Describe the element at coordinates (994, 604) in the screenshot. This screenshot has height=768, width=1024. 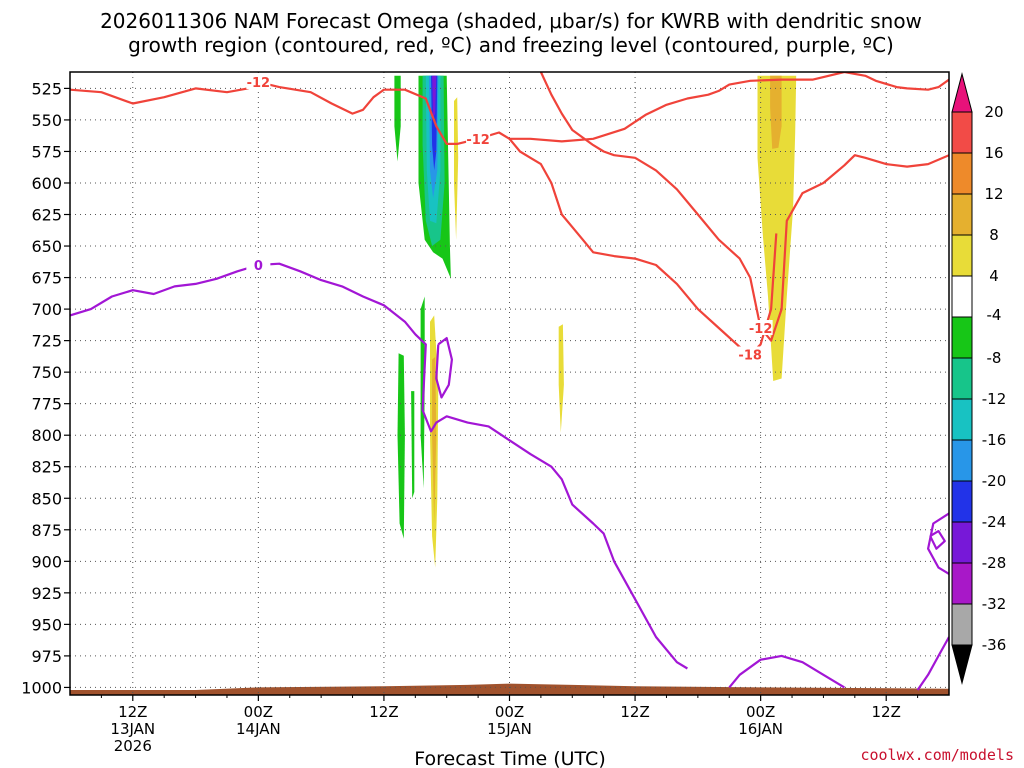
I see `colorbar-label-12: -32` at that location.